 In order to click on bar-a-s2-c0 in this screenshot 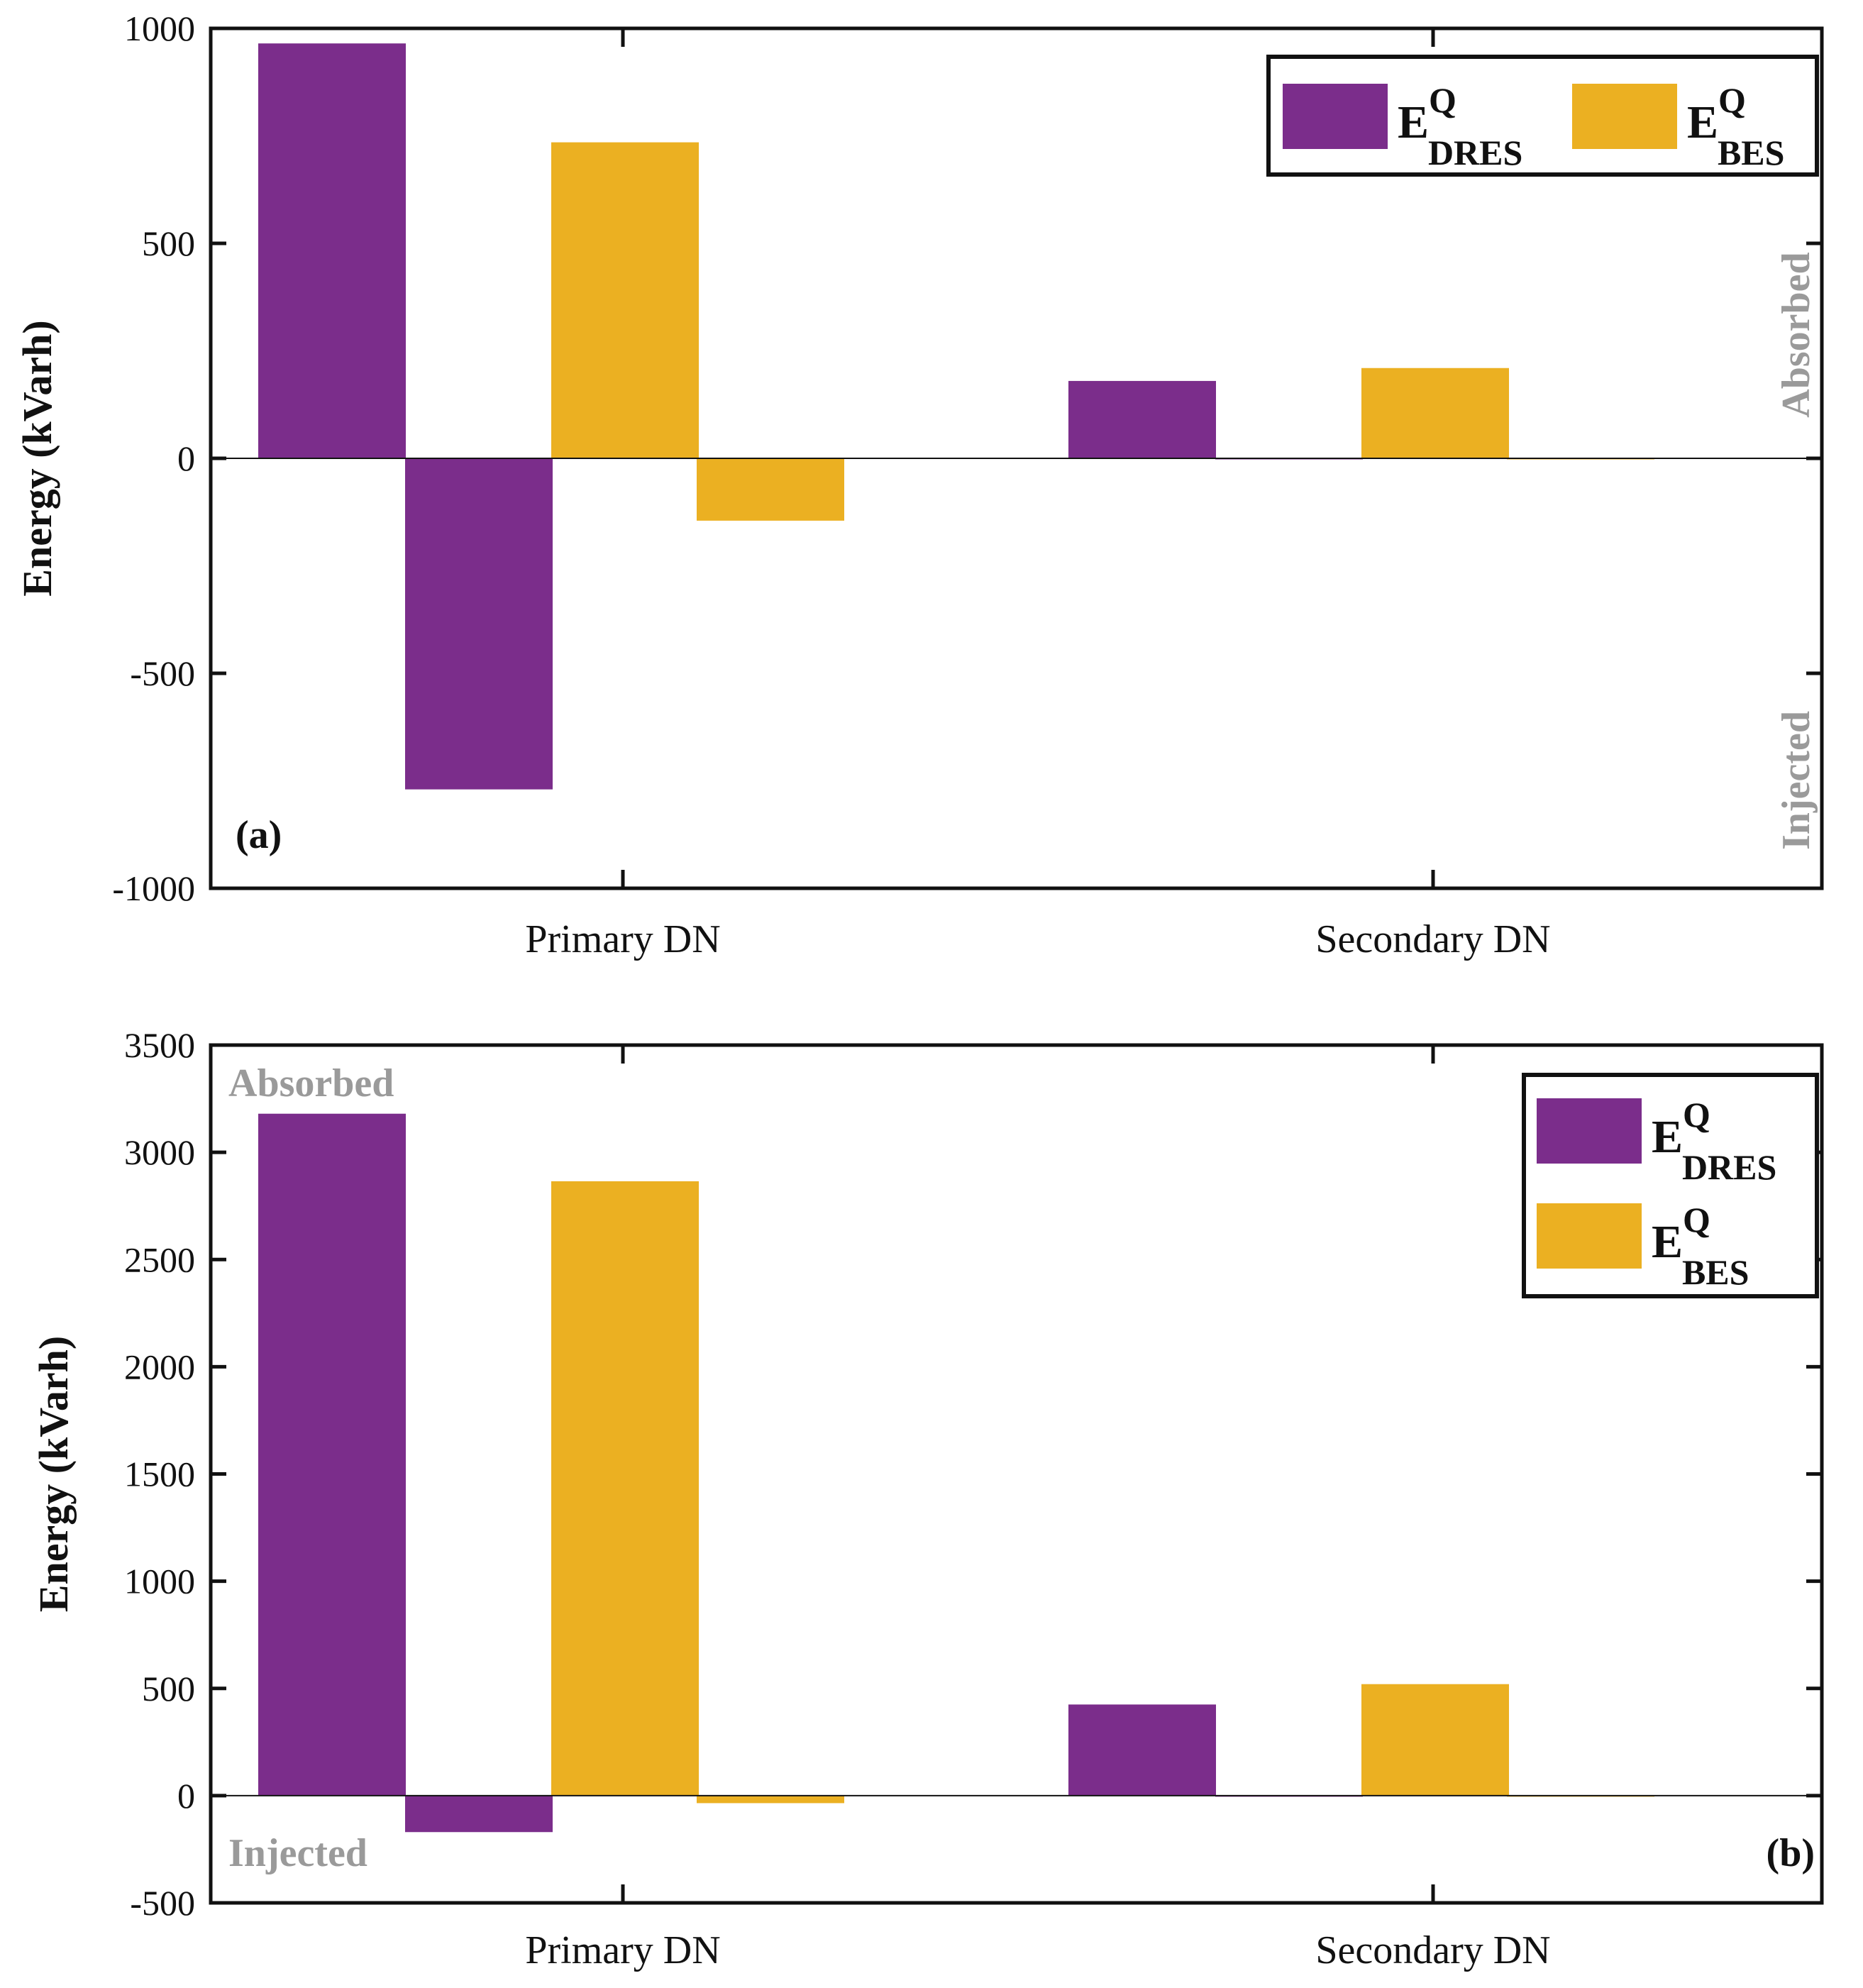, I will do `click(625, 300)`.